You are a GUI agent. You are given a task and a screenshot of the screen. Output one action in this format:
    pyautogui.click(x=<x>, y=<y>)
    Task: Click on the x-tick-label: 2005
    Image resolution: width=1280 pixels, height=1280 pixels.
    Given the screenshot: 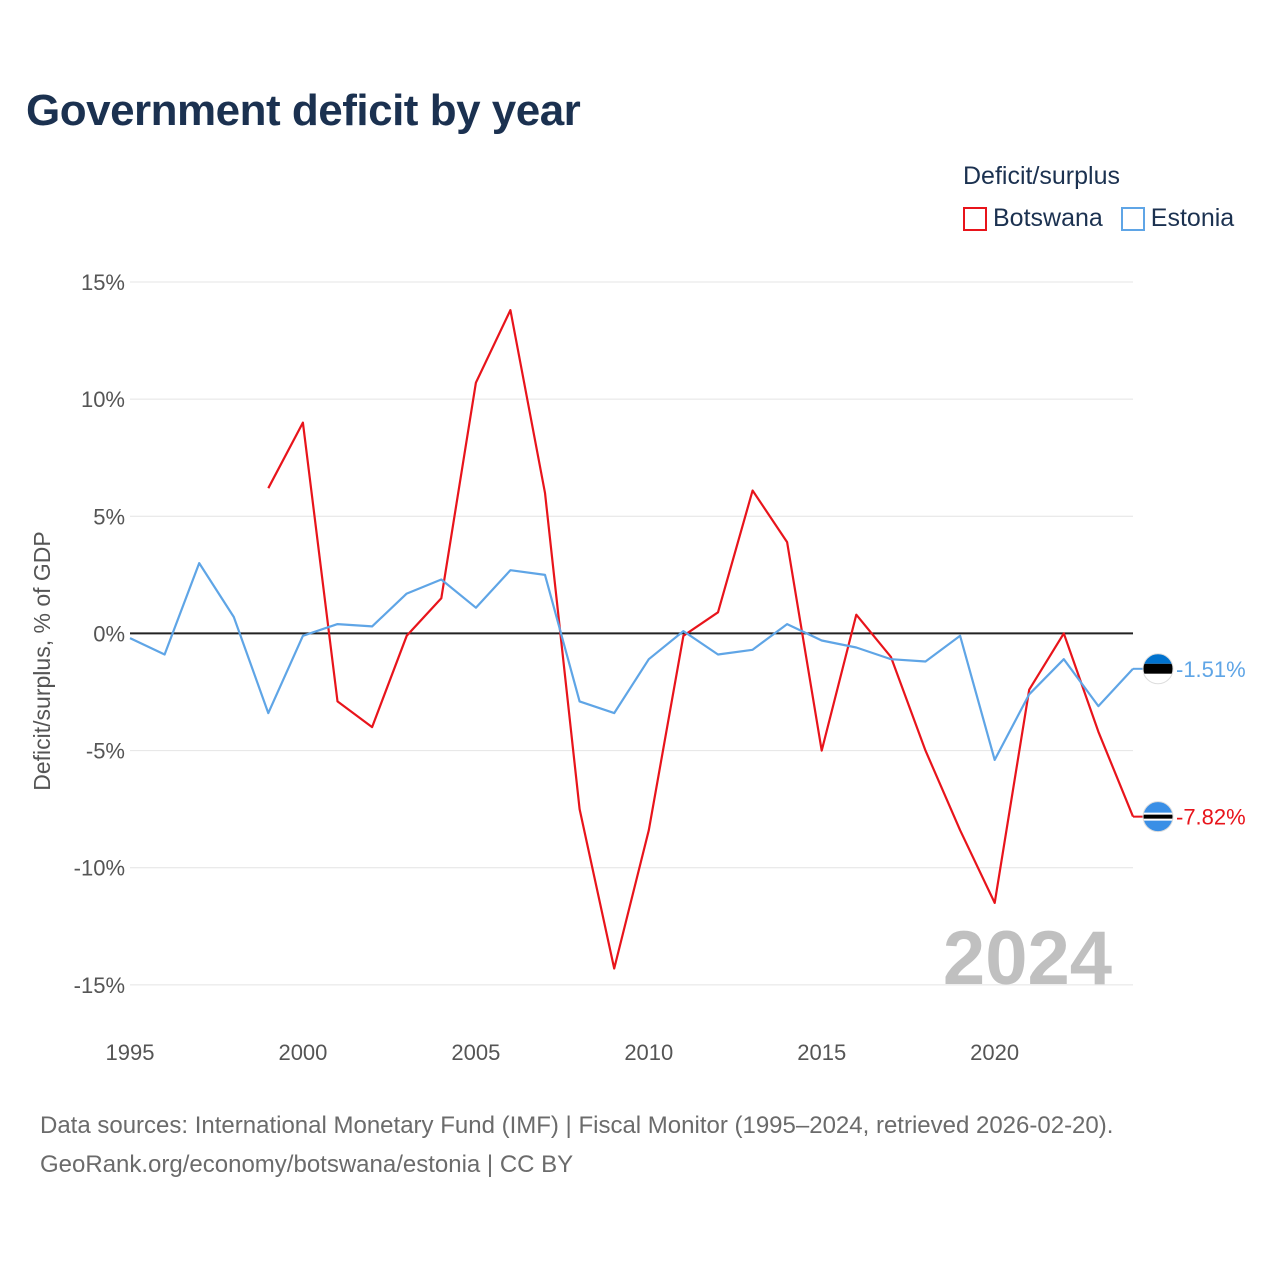 What is the action you would take?
    pyautogui.click(x=475, y=1052)
    